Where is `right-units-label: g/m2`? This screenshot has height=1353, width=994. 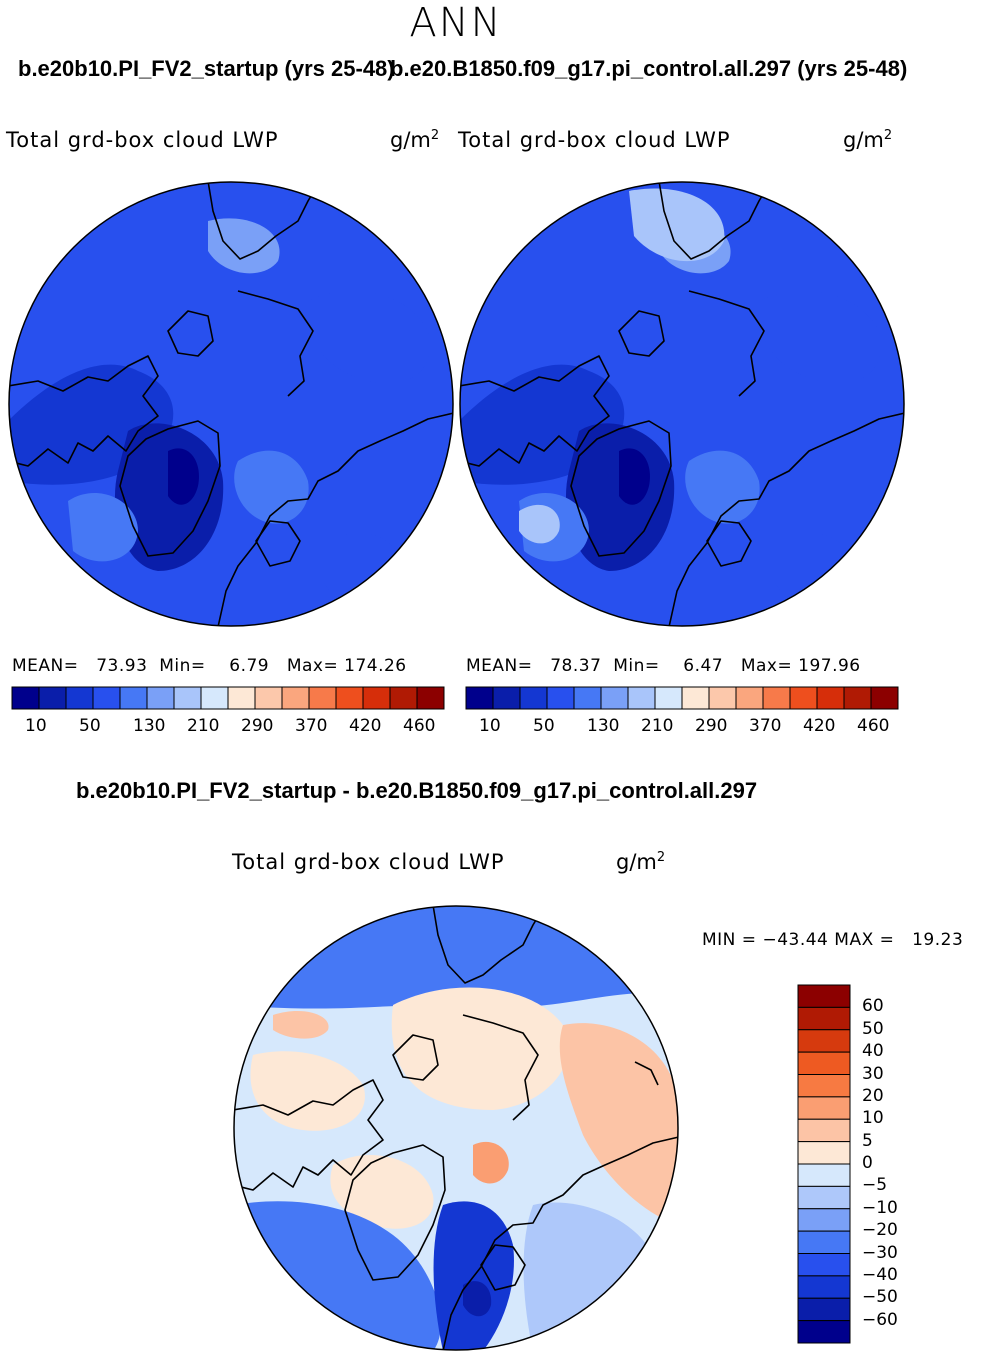
right-units-label: g/m2 is located at coordinates (868, 140).